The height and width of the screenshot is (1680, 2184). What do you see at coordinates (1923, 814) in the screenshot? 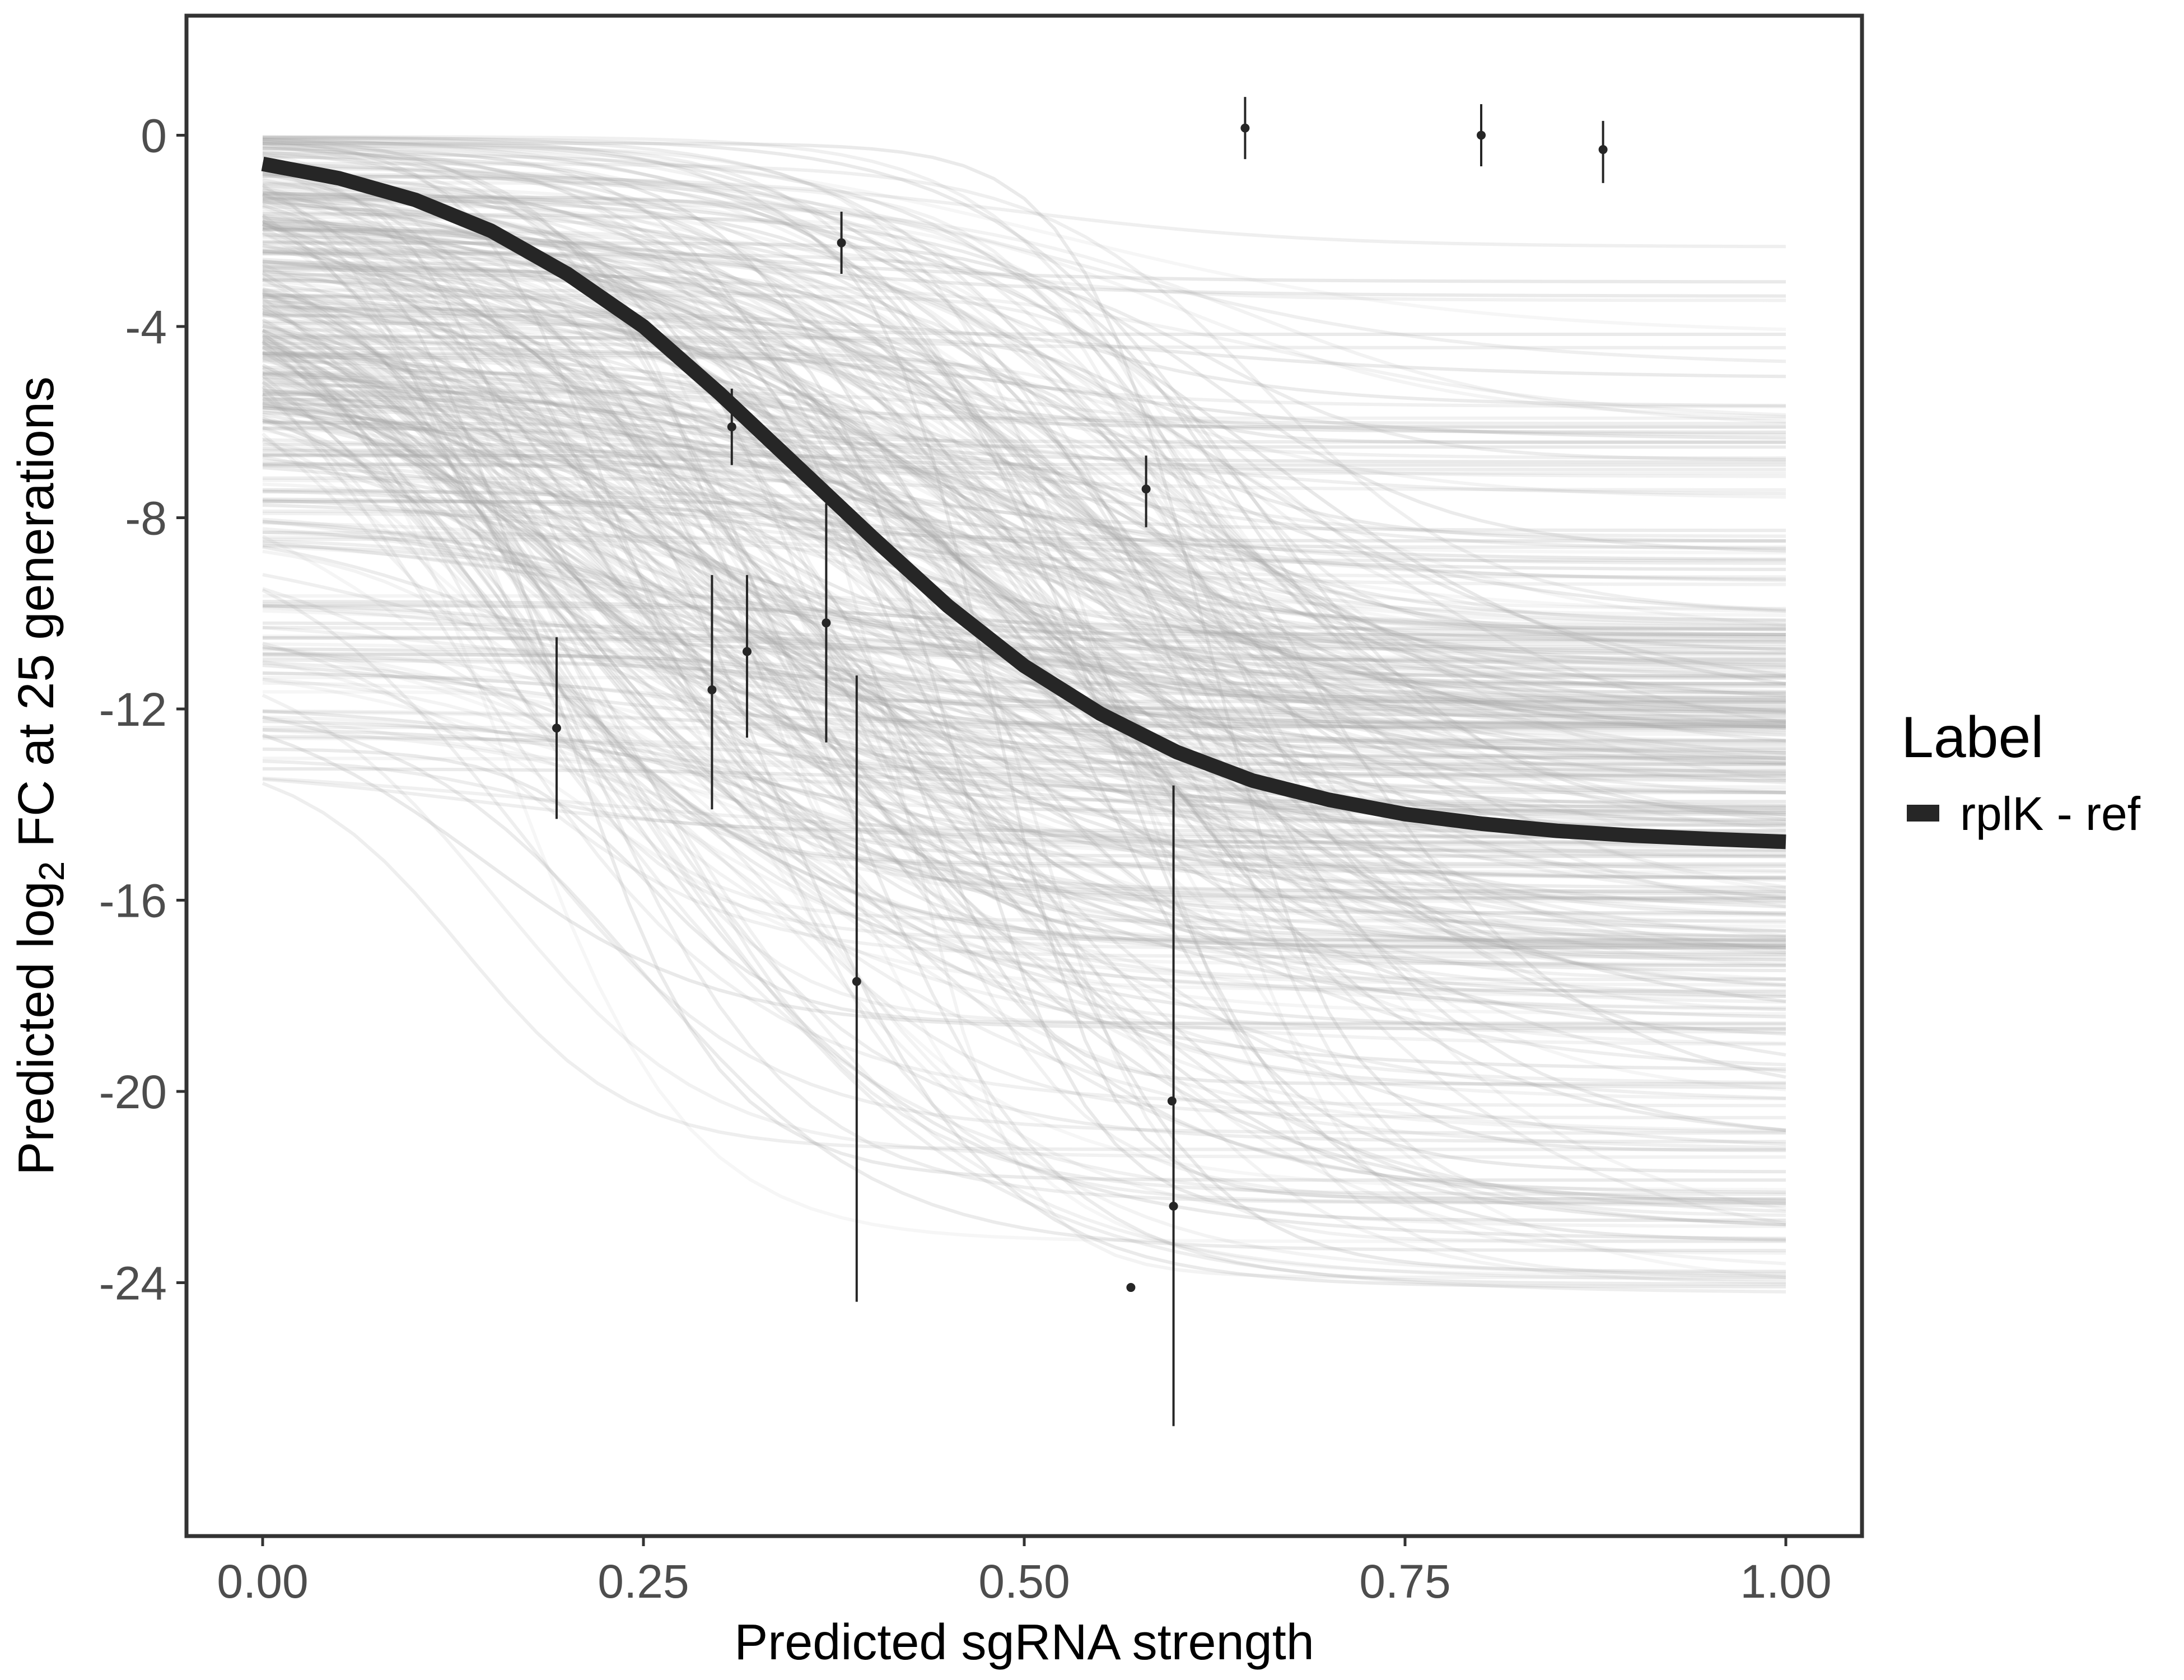
I see `legend-key-rplk-ref` at bounding box center [1923, 814].